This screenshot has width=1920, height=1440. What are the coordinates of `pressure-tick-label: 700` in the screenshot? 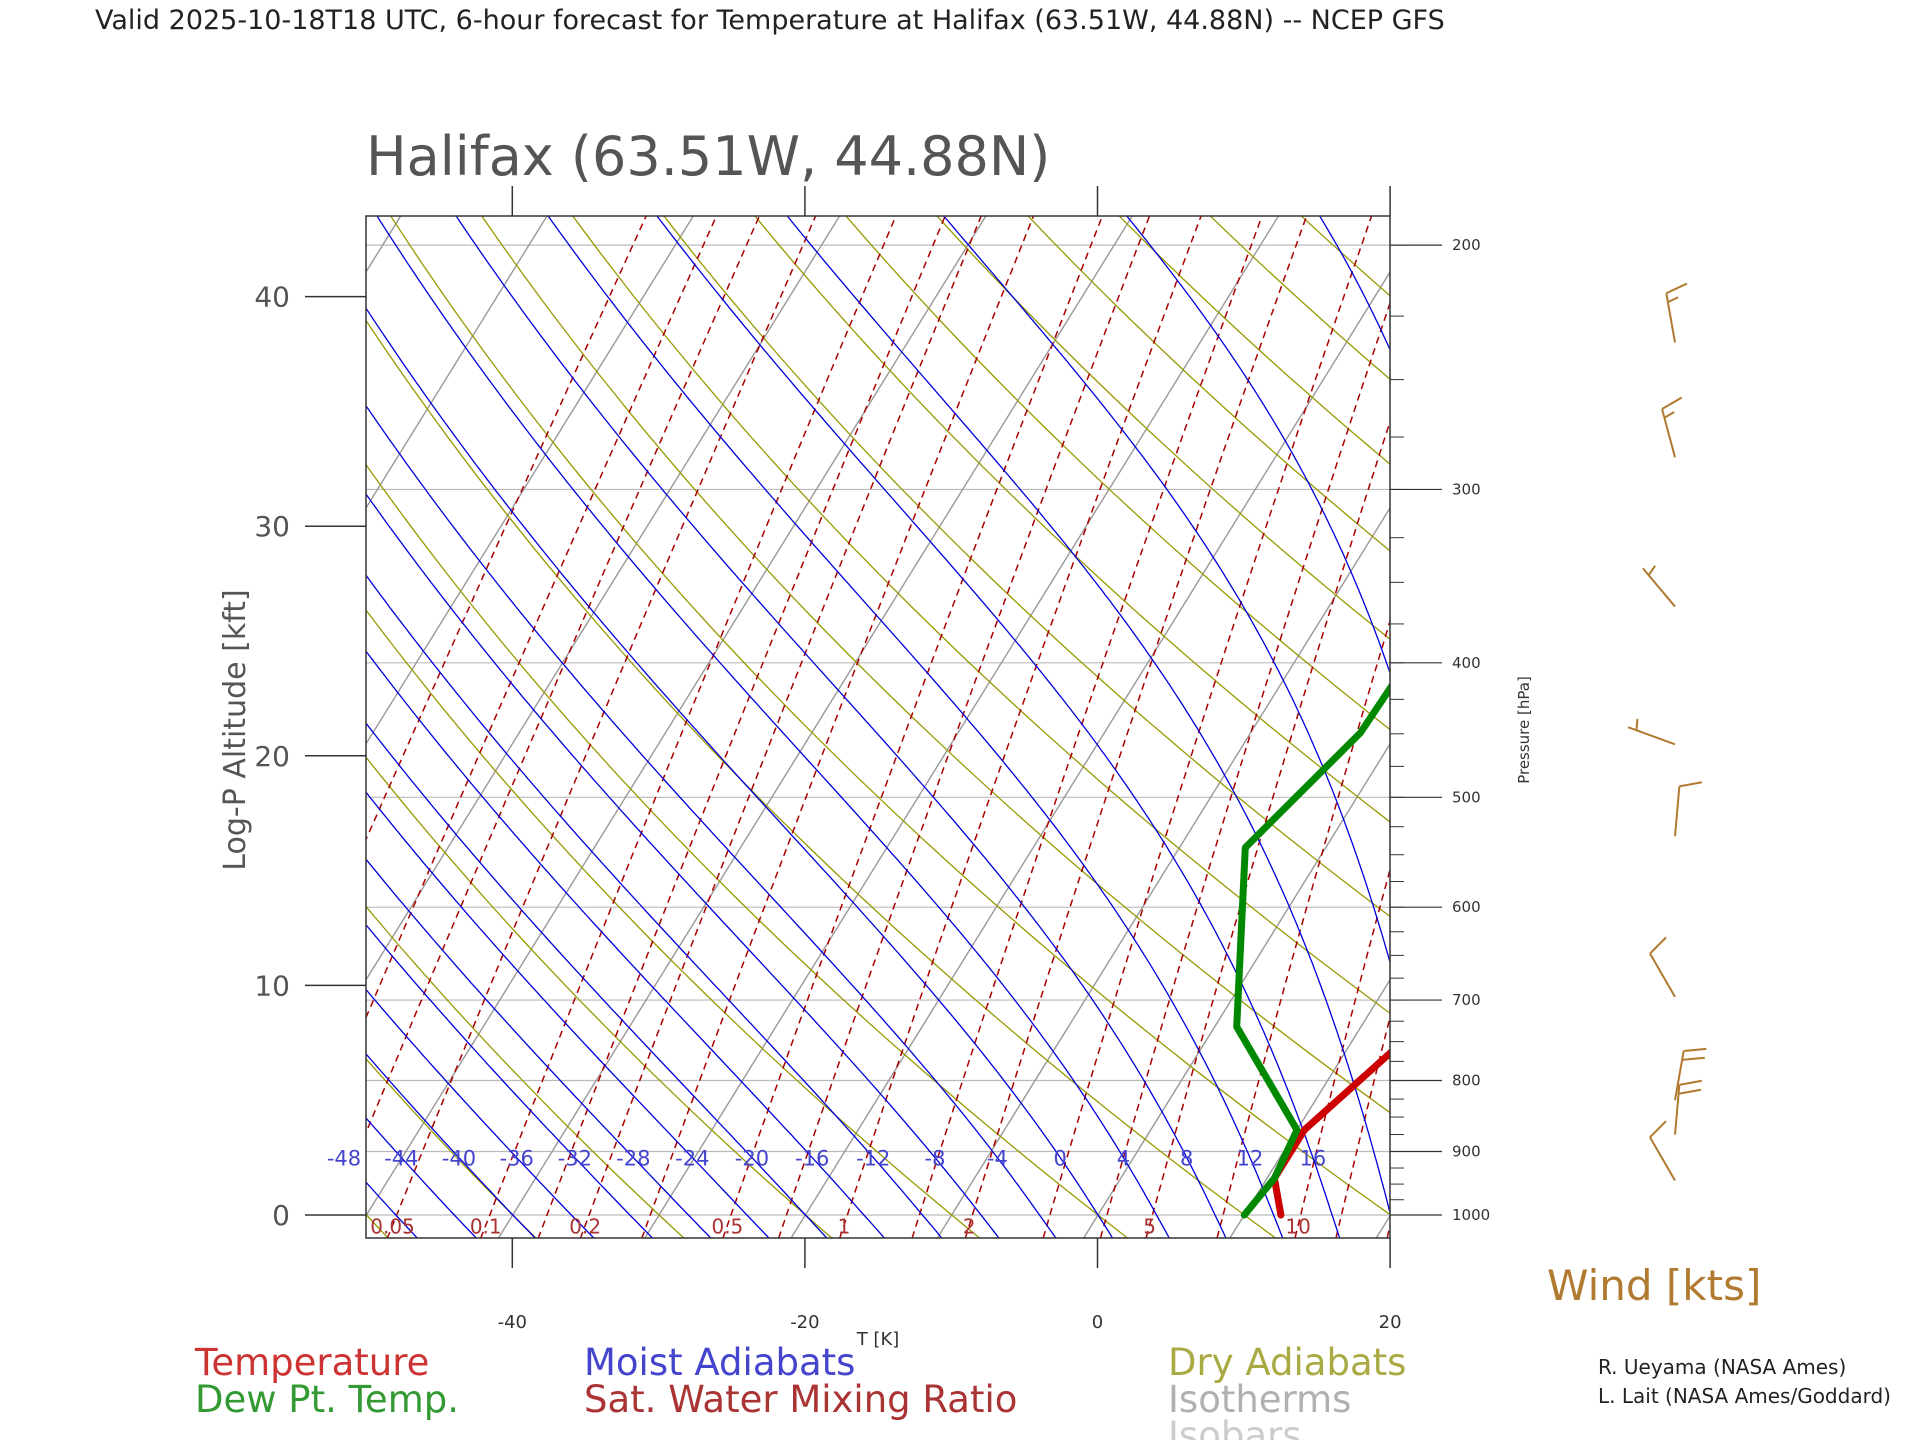 It's located at (1466, 1000).